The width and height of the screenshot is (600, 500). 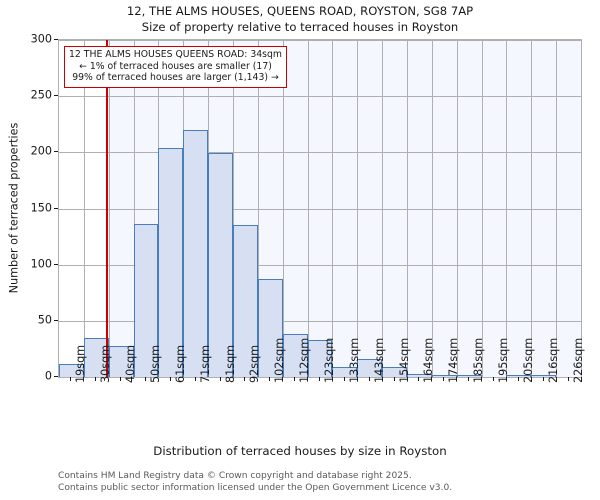 What do you see at coordinates (205, 363) in the screenshot?
I see `x-tick-label: 71sqm` at bounding box center [205, 363].